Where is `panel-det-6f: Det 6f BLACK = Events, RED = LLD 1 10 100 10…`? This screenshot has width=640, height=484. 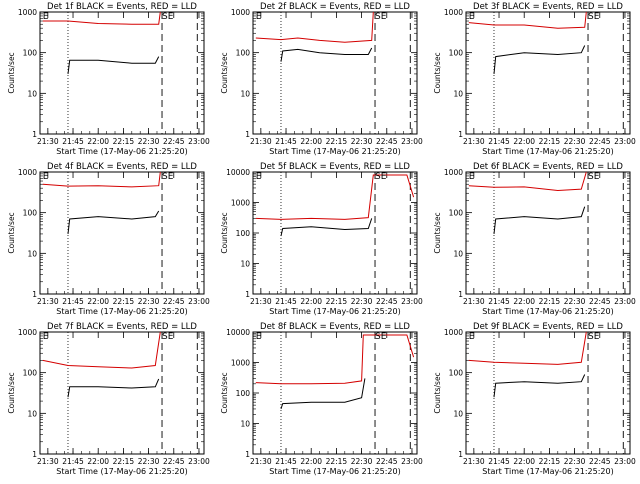 panel-det-6f: Det 6f BLACK = Events, RED = LLD 1 10 100 10… is located at coordinates (534, 239).